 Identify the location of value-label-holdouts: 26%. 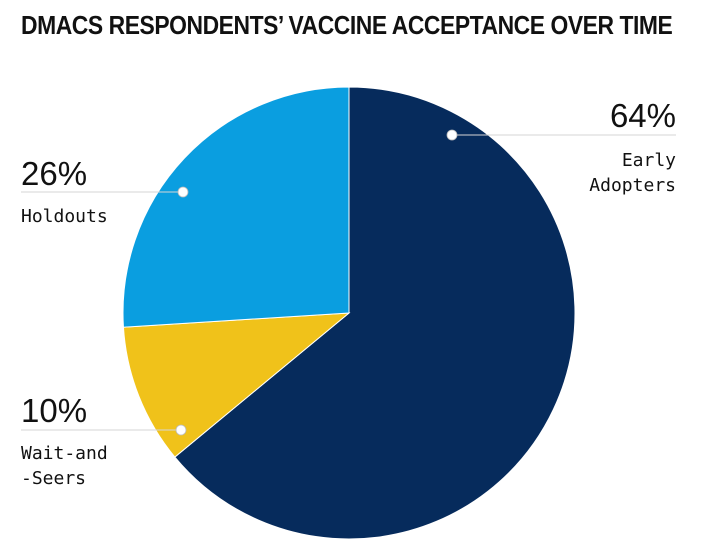
(54, 173).